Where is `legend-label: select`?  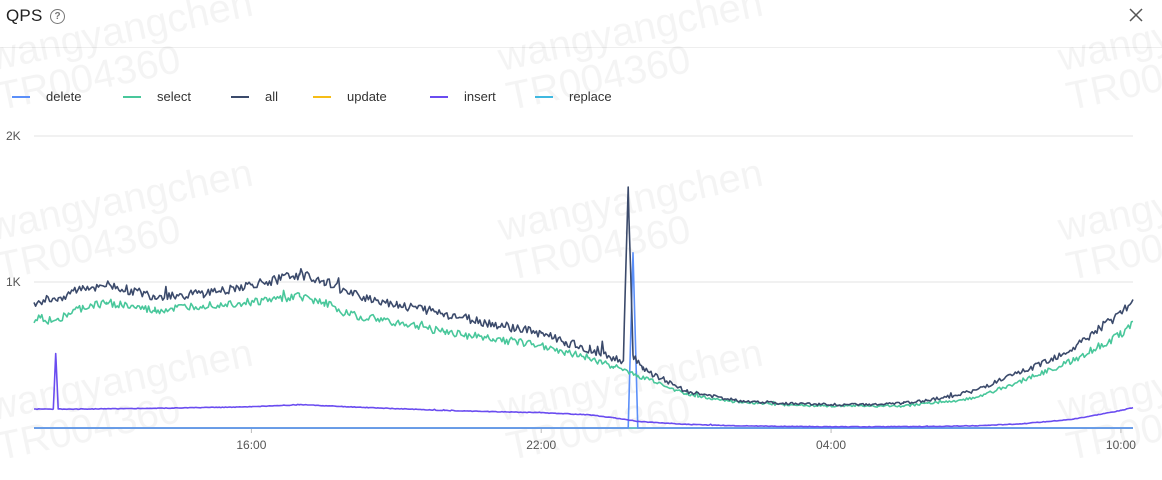
legend-label: select is located at coordinates (174, 96).